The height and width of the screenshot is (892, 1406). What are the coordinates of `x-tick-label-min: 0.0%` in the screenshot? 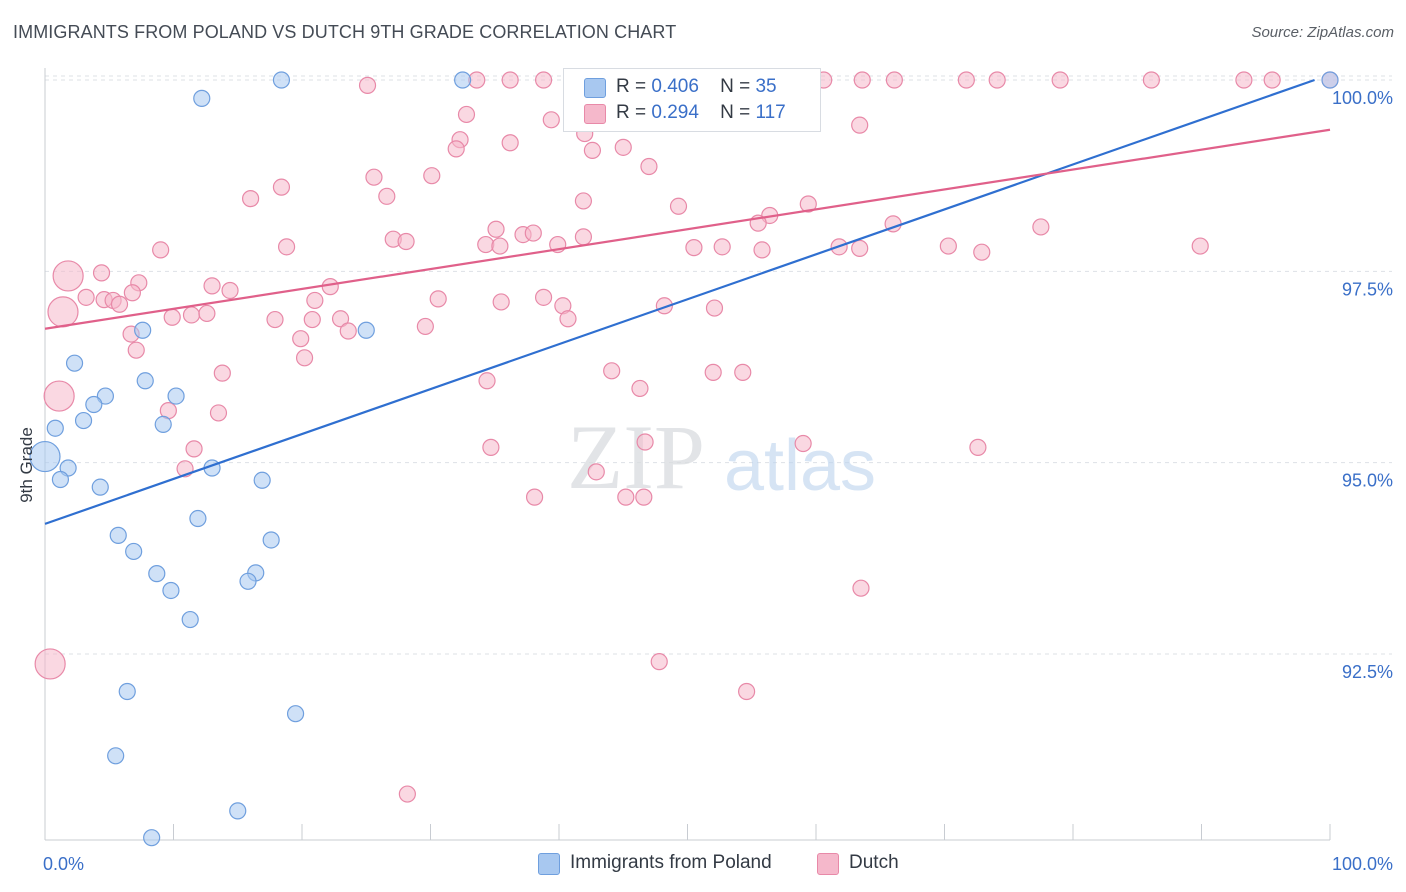 It's located at (63, 864).